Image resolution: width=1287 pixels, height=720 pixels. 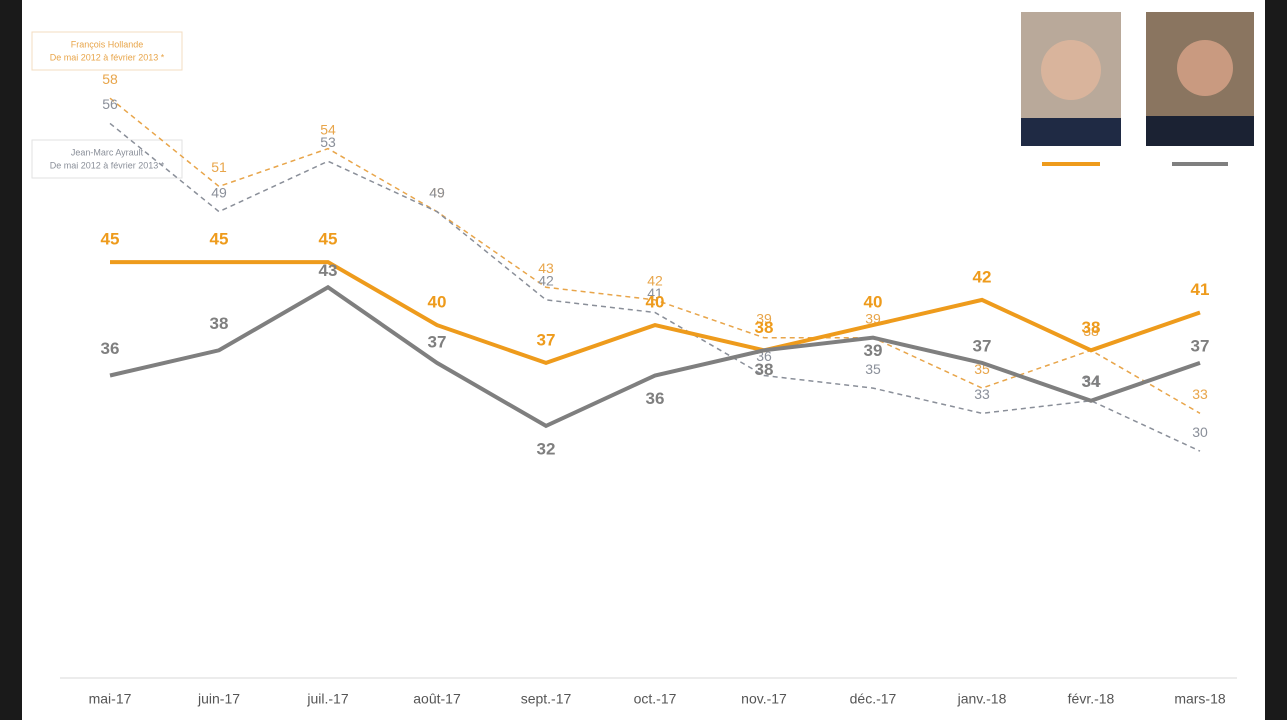 What do you see at coordinates (110, 104) in the screenshot?
I see `data-label: 56` at bounding box center [110, 104].